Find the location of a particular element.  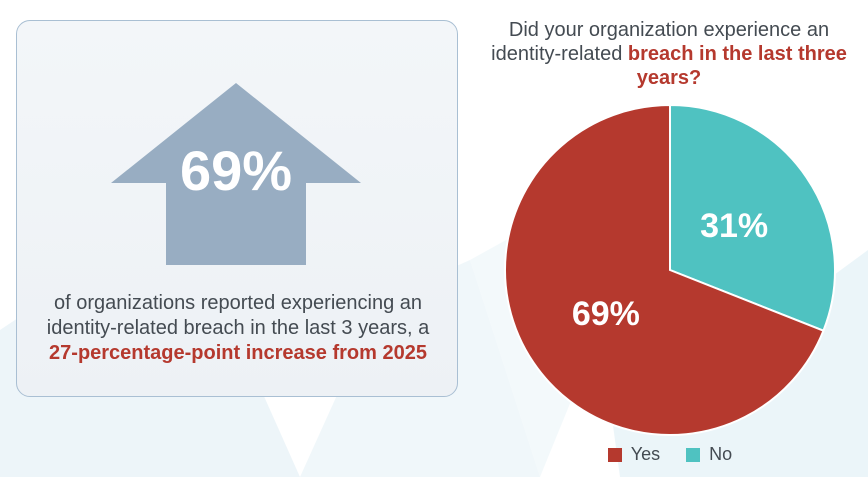

up-arrow-graphic: 69% is located at coordinates (236, 174).